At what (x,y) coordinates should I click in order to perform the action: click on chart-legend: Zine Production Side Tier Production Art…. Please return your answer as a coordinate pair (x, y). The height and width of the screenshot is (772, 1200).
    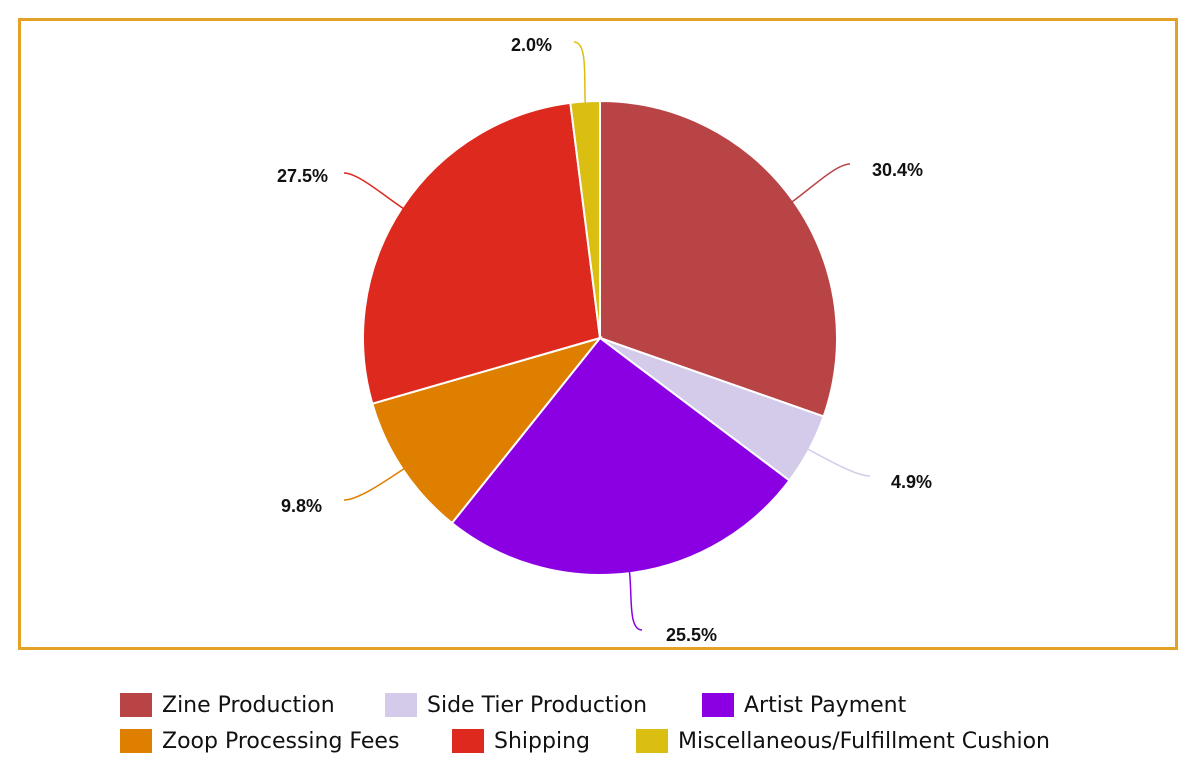
    Looking at the image, I should click on (600, 720).